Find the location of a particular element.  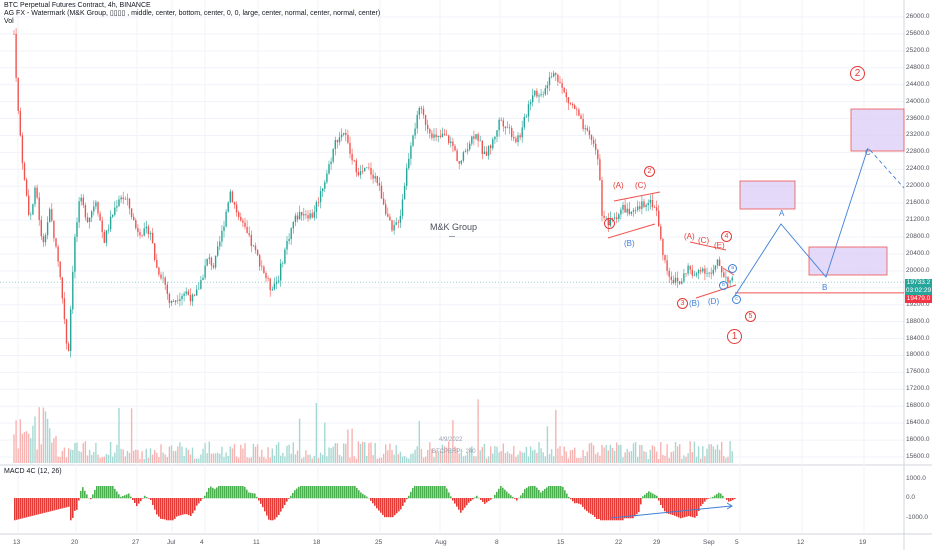

wave-label-B-first: (B) is located at coordinates (629, 243).